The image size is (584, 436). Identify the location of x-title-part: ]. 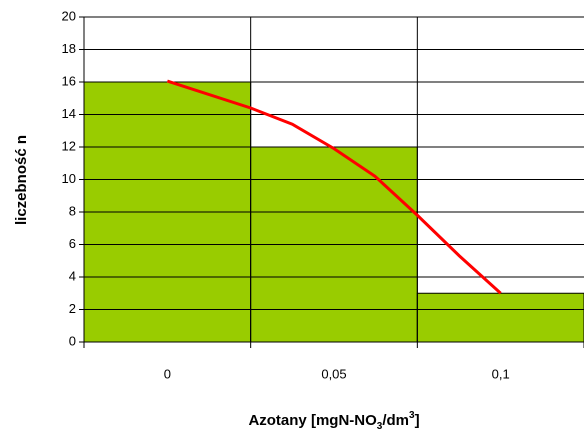
(417, 420).